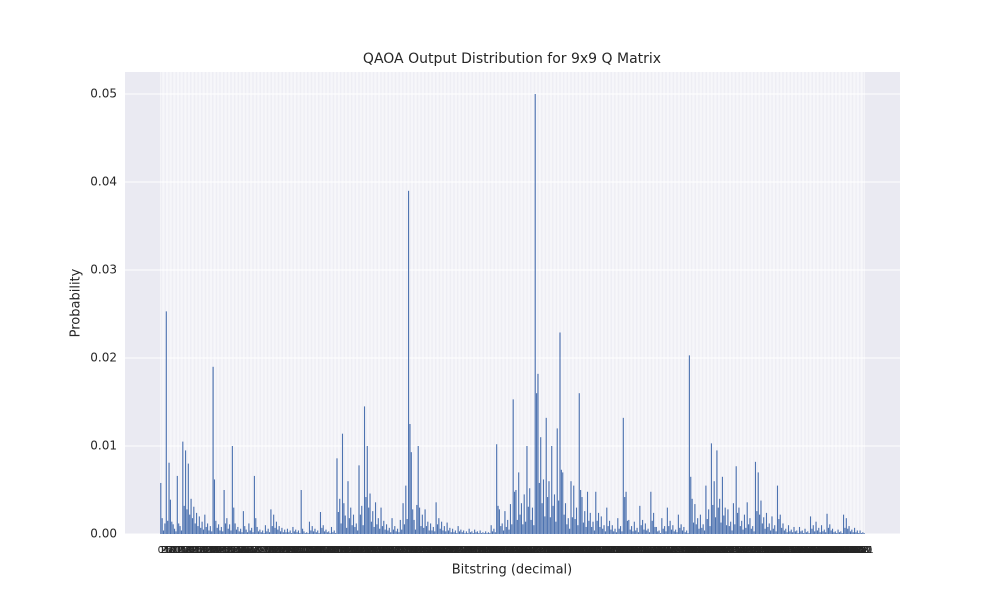 Image resolution: width=1000 pixels, height=600 pixels. Describe the element at coordinates (844, 550) in the screenshot. I see `x-tick-label: 497` at that location.